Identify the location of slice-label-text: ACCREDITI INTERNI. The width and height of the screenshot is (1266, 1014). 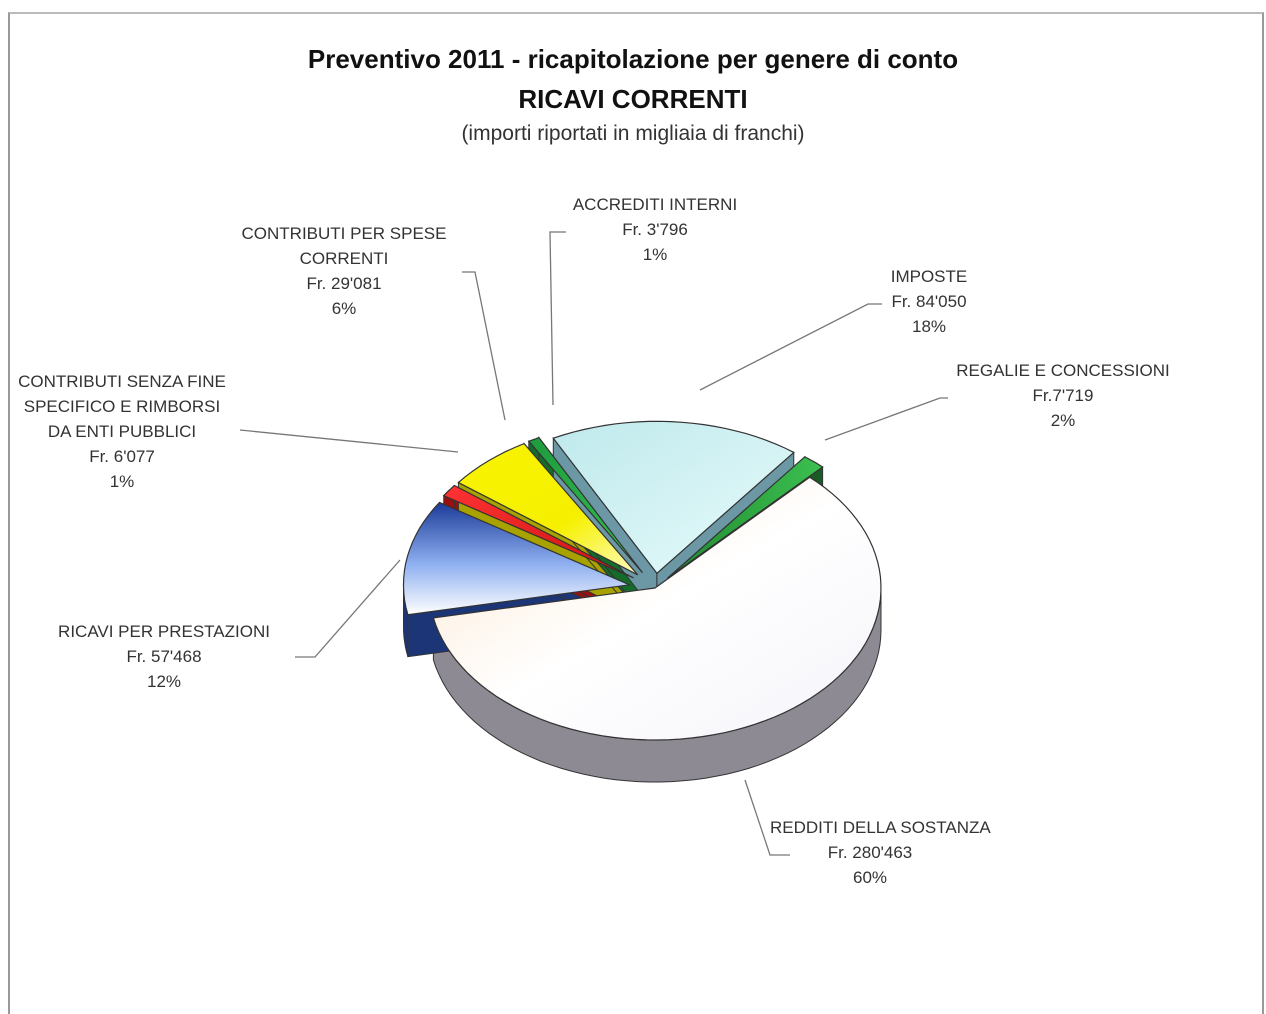
(655, 204).